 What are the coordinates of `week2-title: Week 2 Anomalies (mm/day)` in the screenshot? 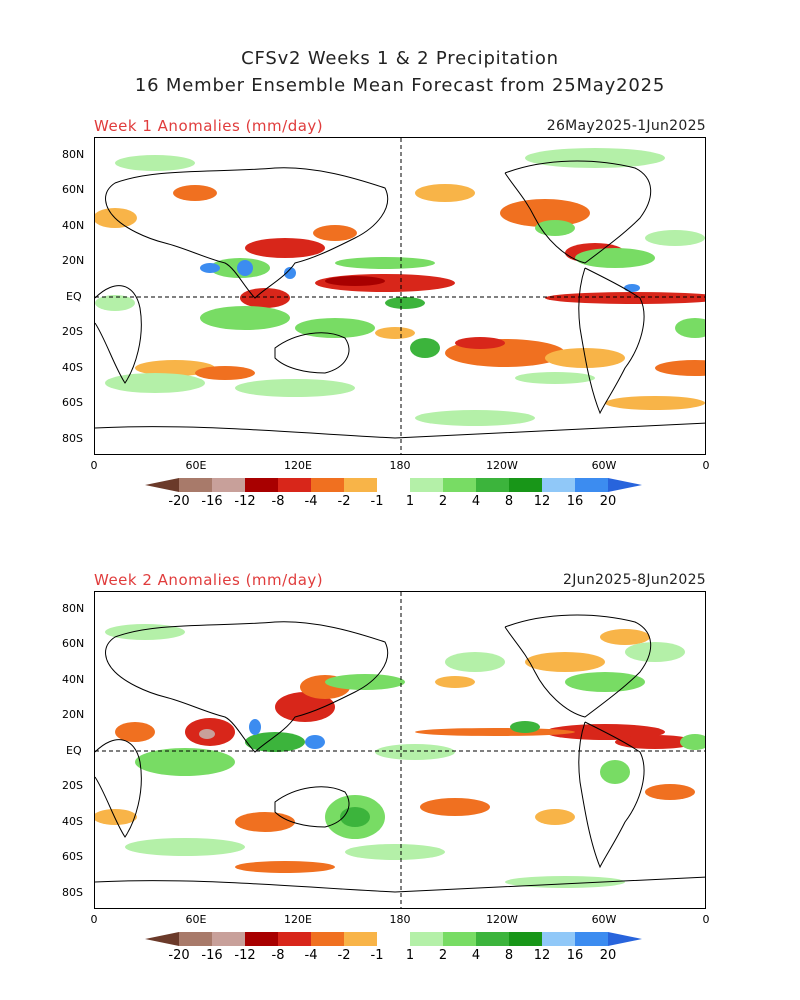 It's located at (209, 580).